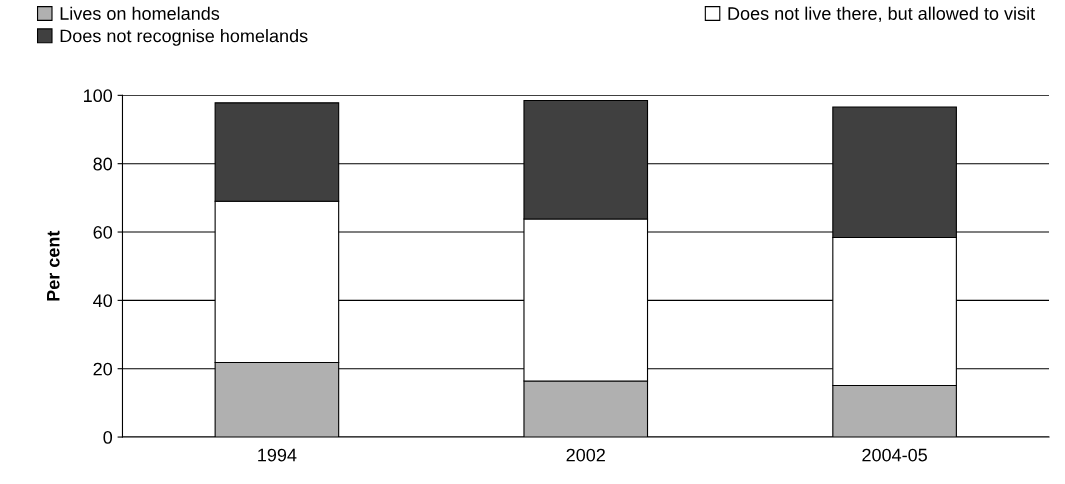  Describe the element at coordinates (140, 13) in the screenshot. I see `legend-label: Lives on homelands` at that location.